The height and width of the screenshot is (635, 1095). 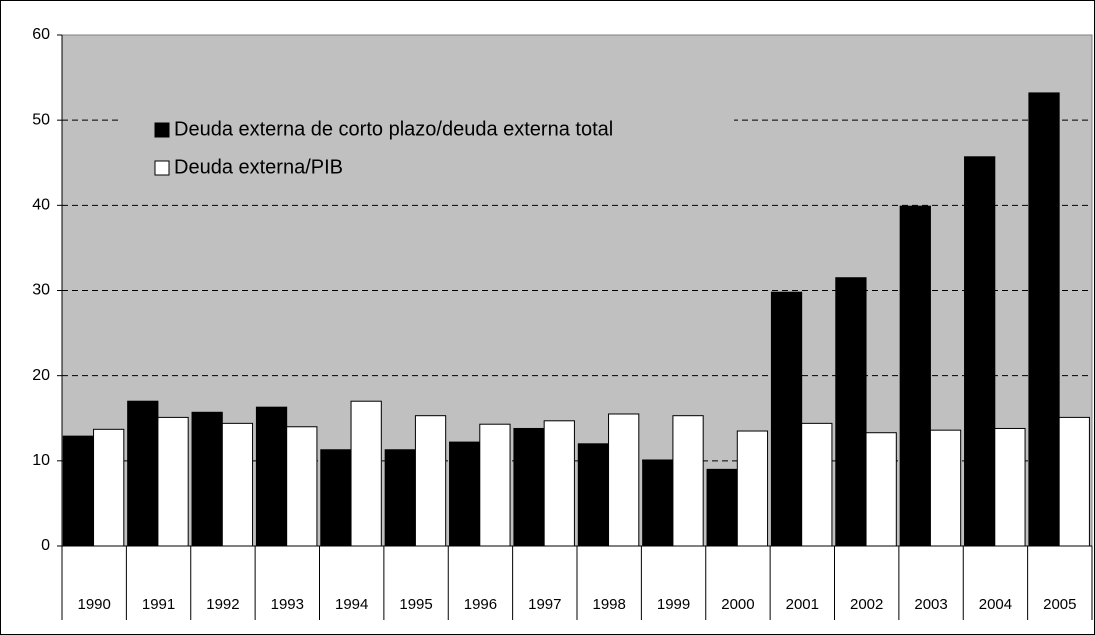 I want to click on y-tick-label: 40, so click(x=41, y=205).